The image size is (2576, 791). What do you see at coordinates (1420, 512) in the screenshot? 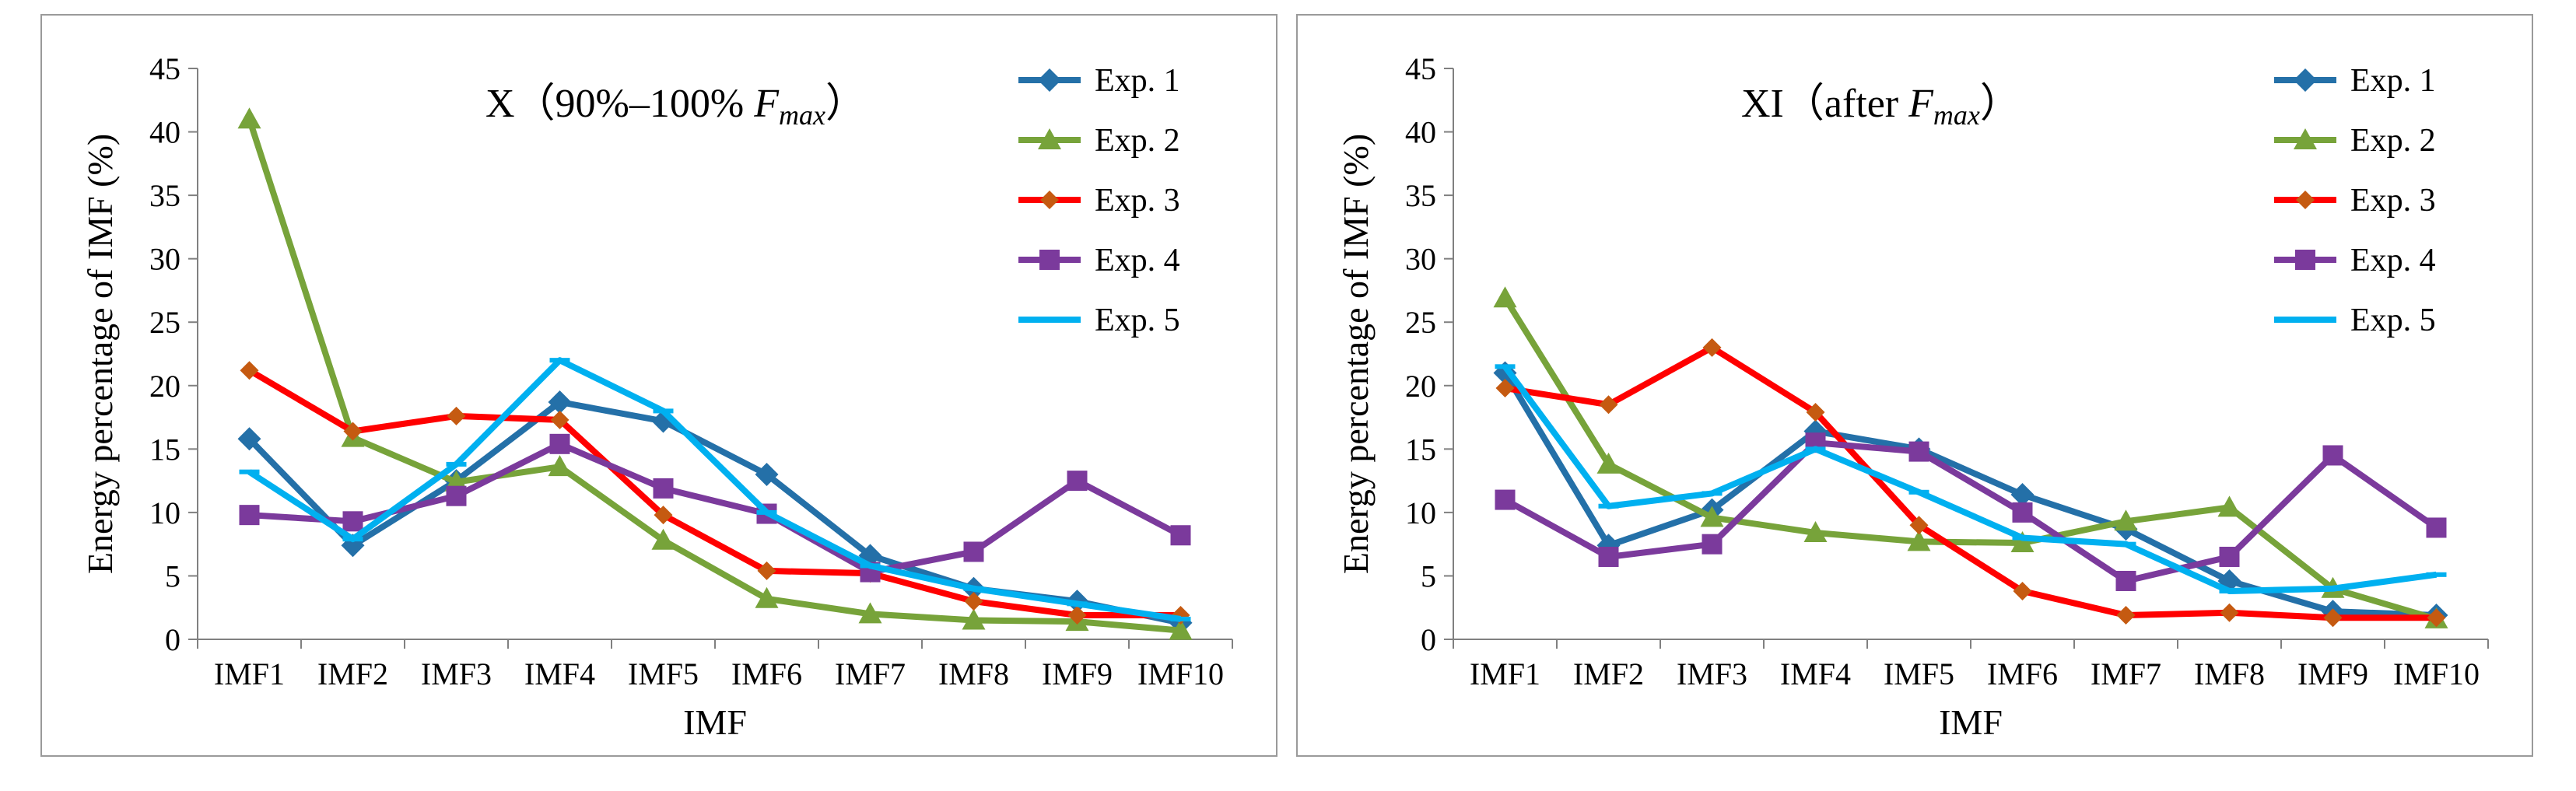
I see `y-tick-label: 10` at bounding box center [1420, 512].